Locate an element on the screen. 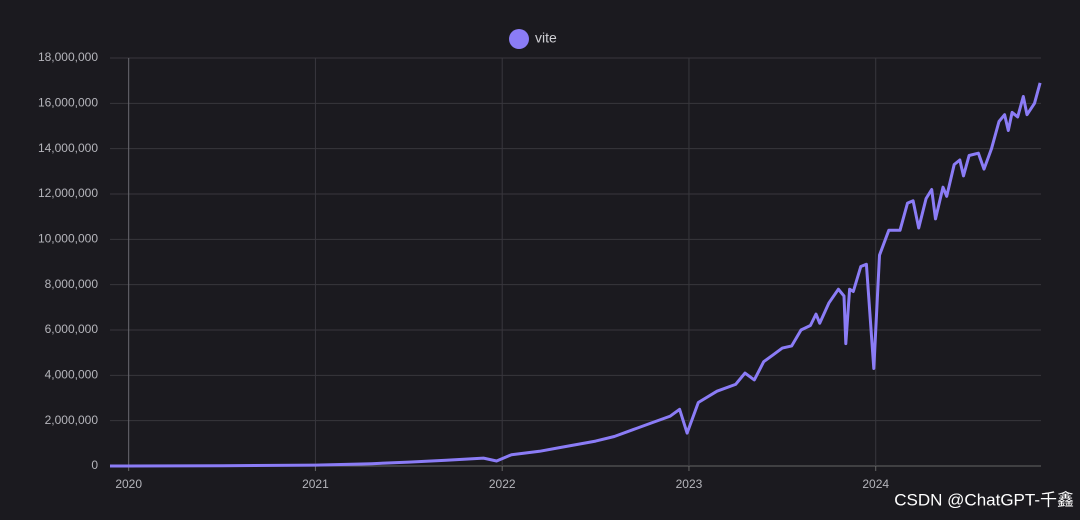  watermark: CSDN @ChatGPT-千鑫 is located at coordinates (984, 499).